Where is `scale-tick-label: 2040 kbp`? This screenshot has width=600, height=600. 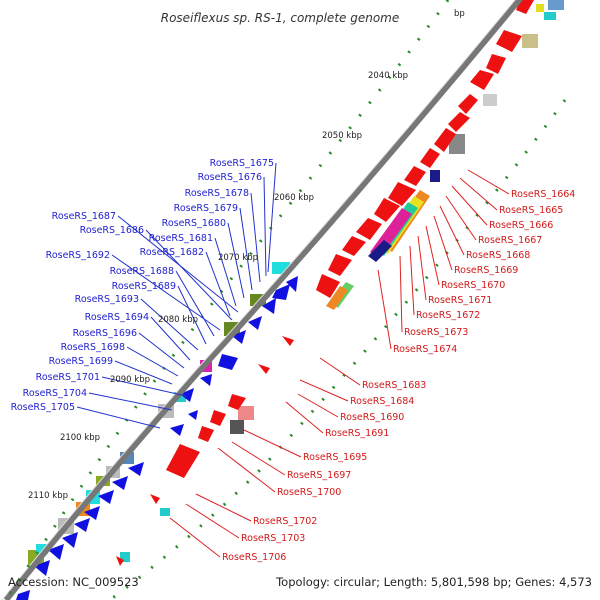
scale-tick-label: 2040 kbp is located at coordinates (388, 76).